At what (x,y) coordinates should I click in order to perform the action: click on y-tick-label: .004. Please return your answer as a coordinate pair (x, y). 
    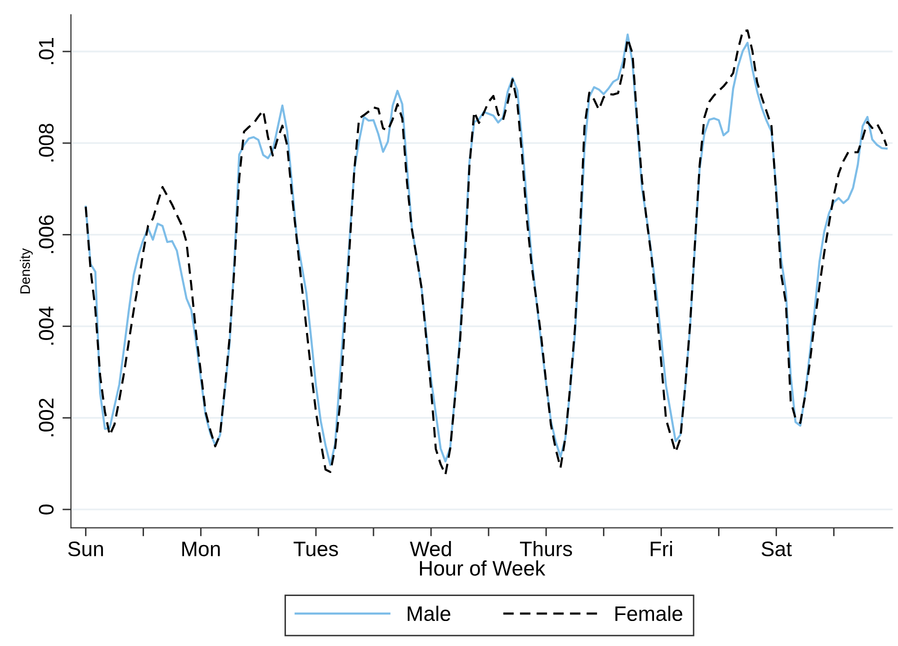
    Looking at the image, I should click on (46, 325).